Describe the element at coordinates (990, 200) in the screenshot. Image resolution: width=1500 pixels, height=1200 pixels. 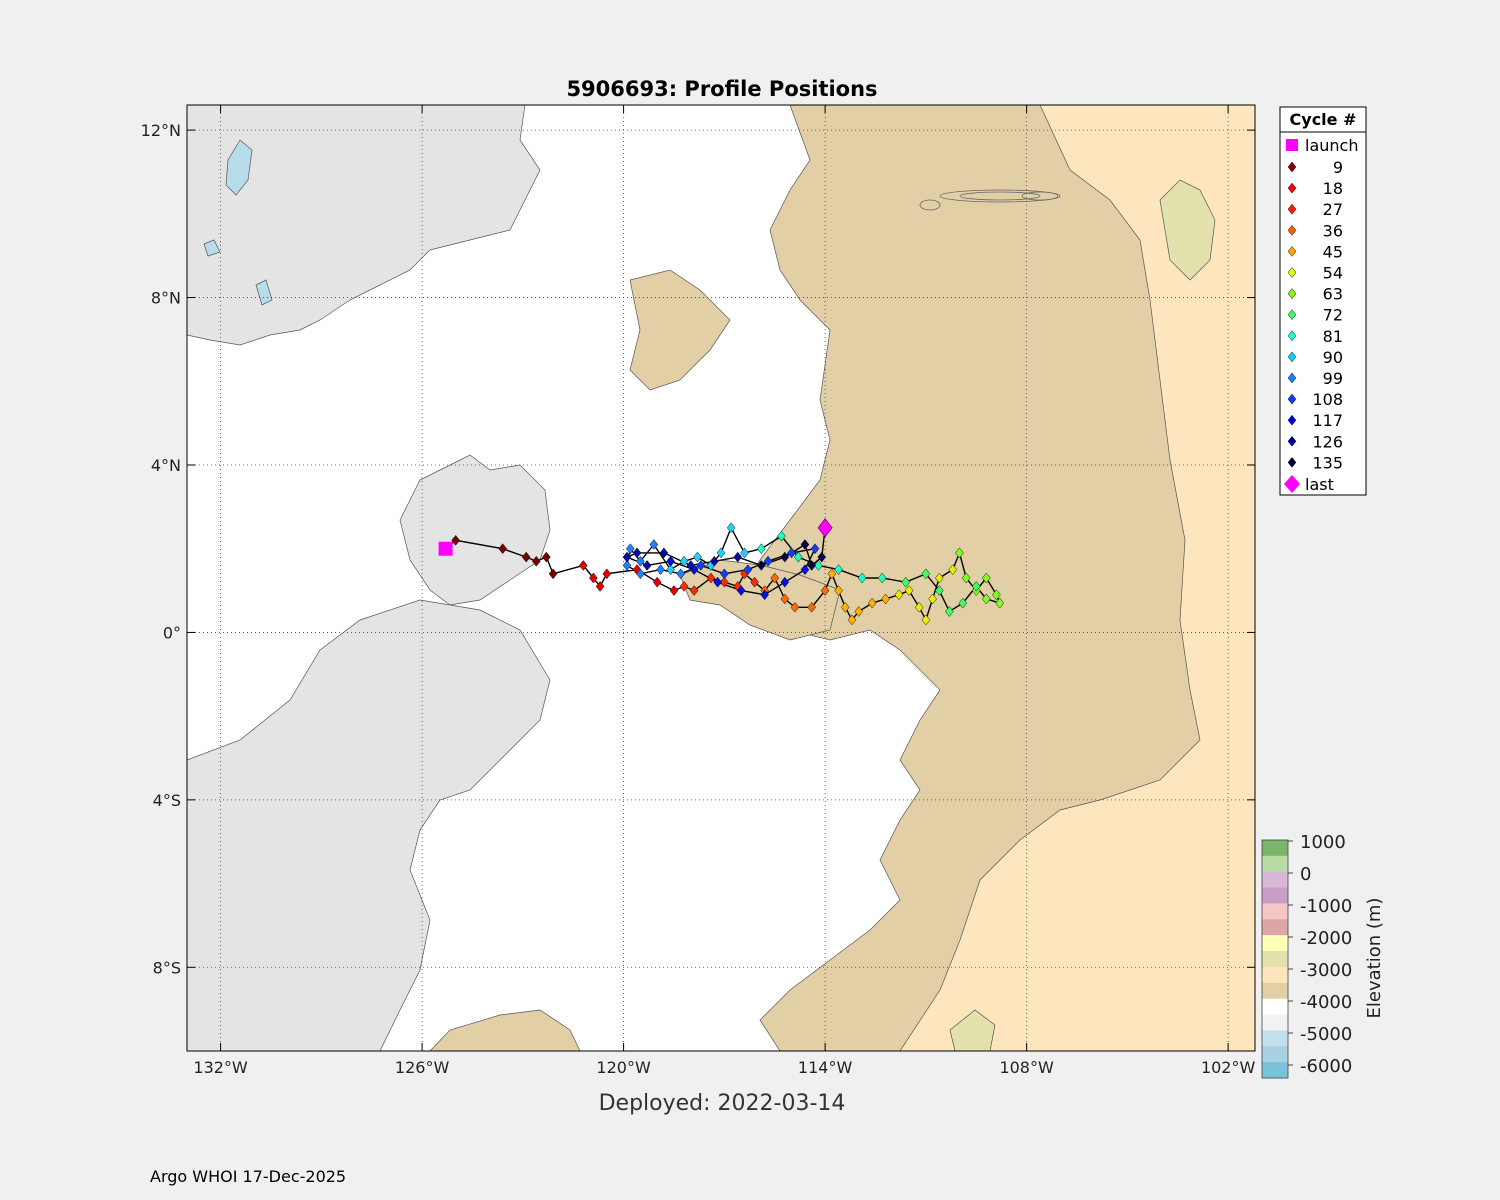
I see `bathymetry-ridge-contours` at that location.